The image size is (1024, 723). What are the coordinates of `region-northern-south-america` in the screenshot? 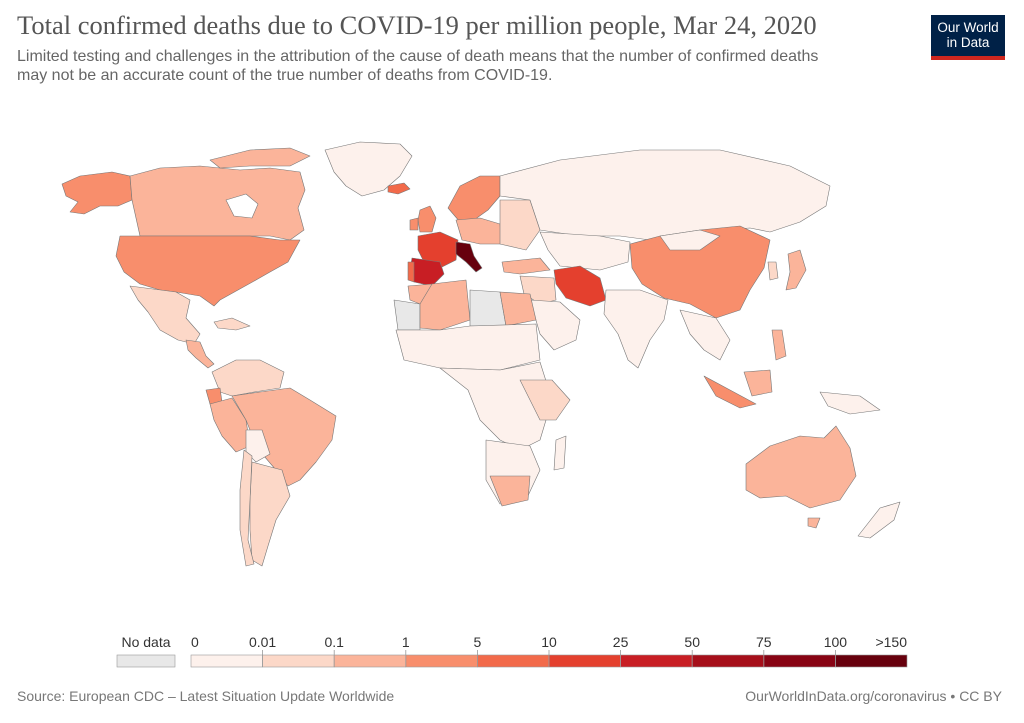 It's located at (248, 378).